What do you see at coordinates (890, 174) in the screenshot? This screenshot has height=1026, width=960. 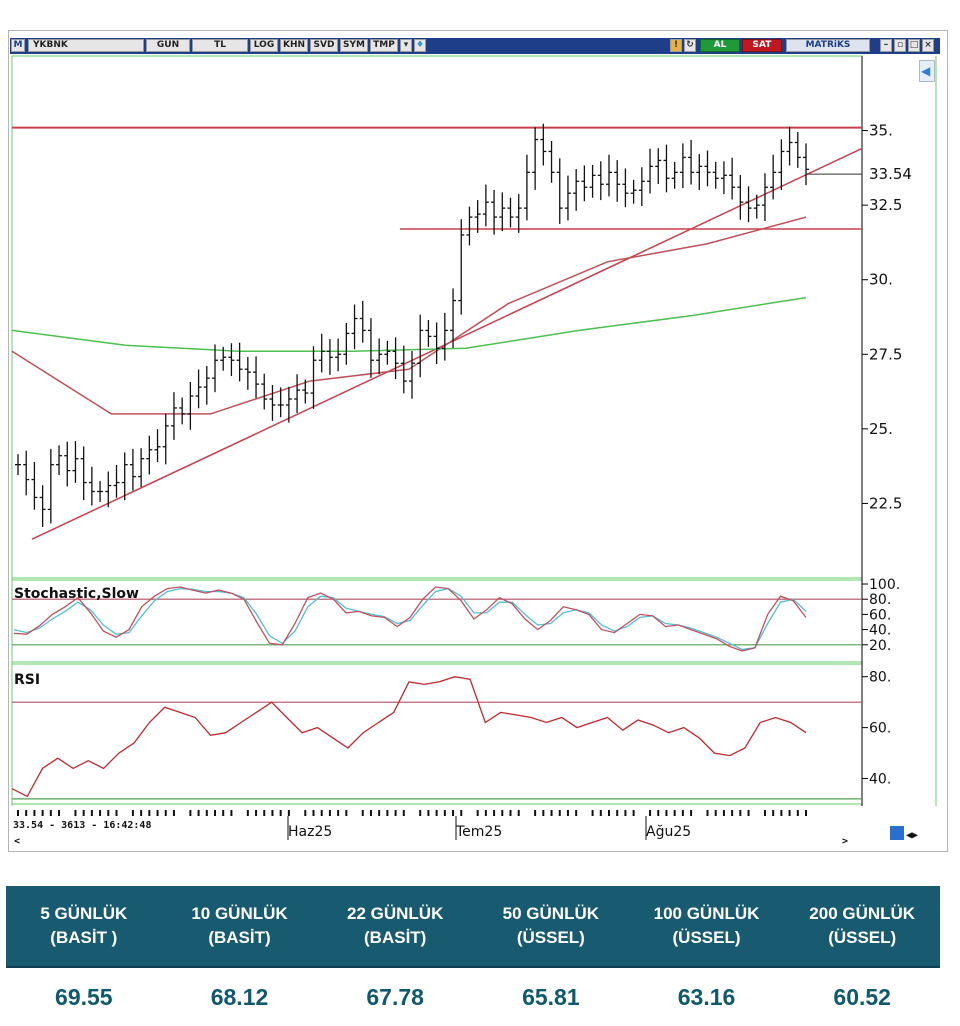 I see `price-tick-label: 33.54` at bounding box center [890, 174].